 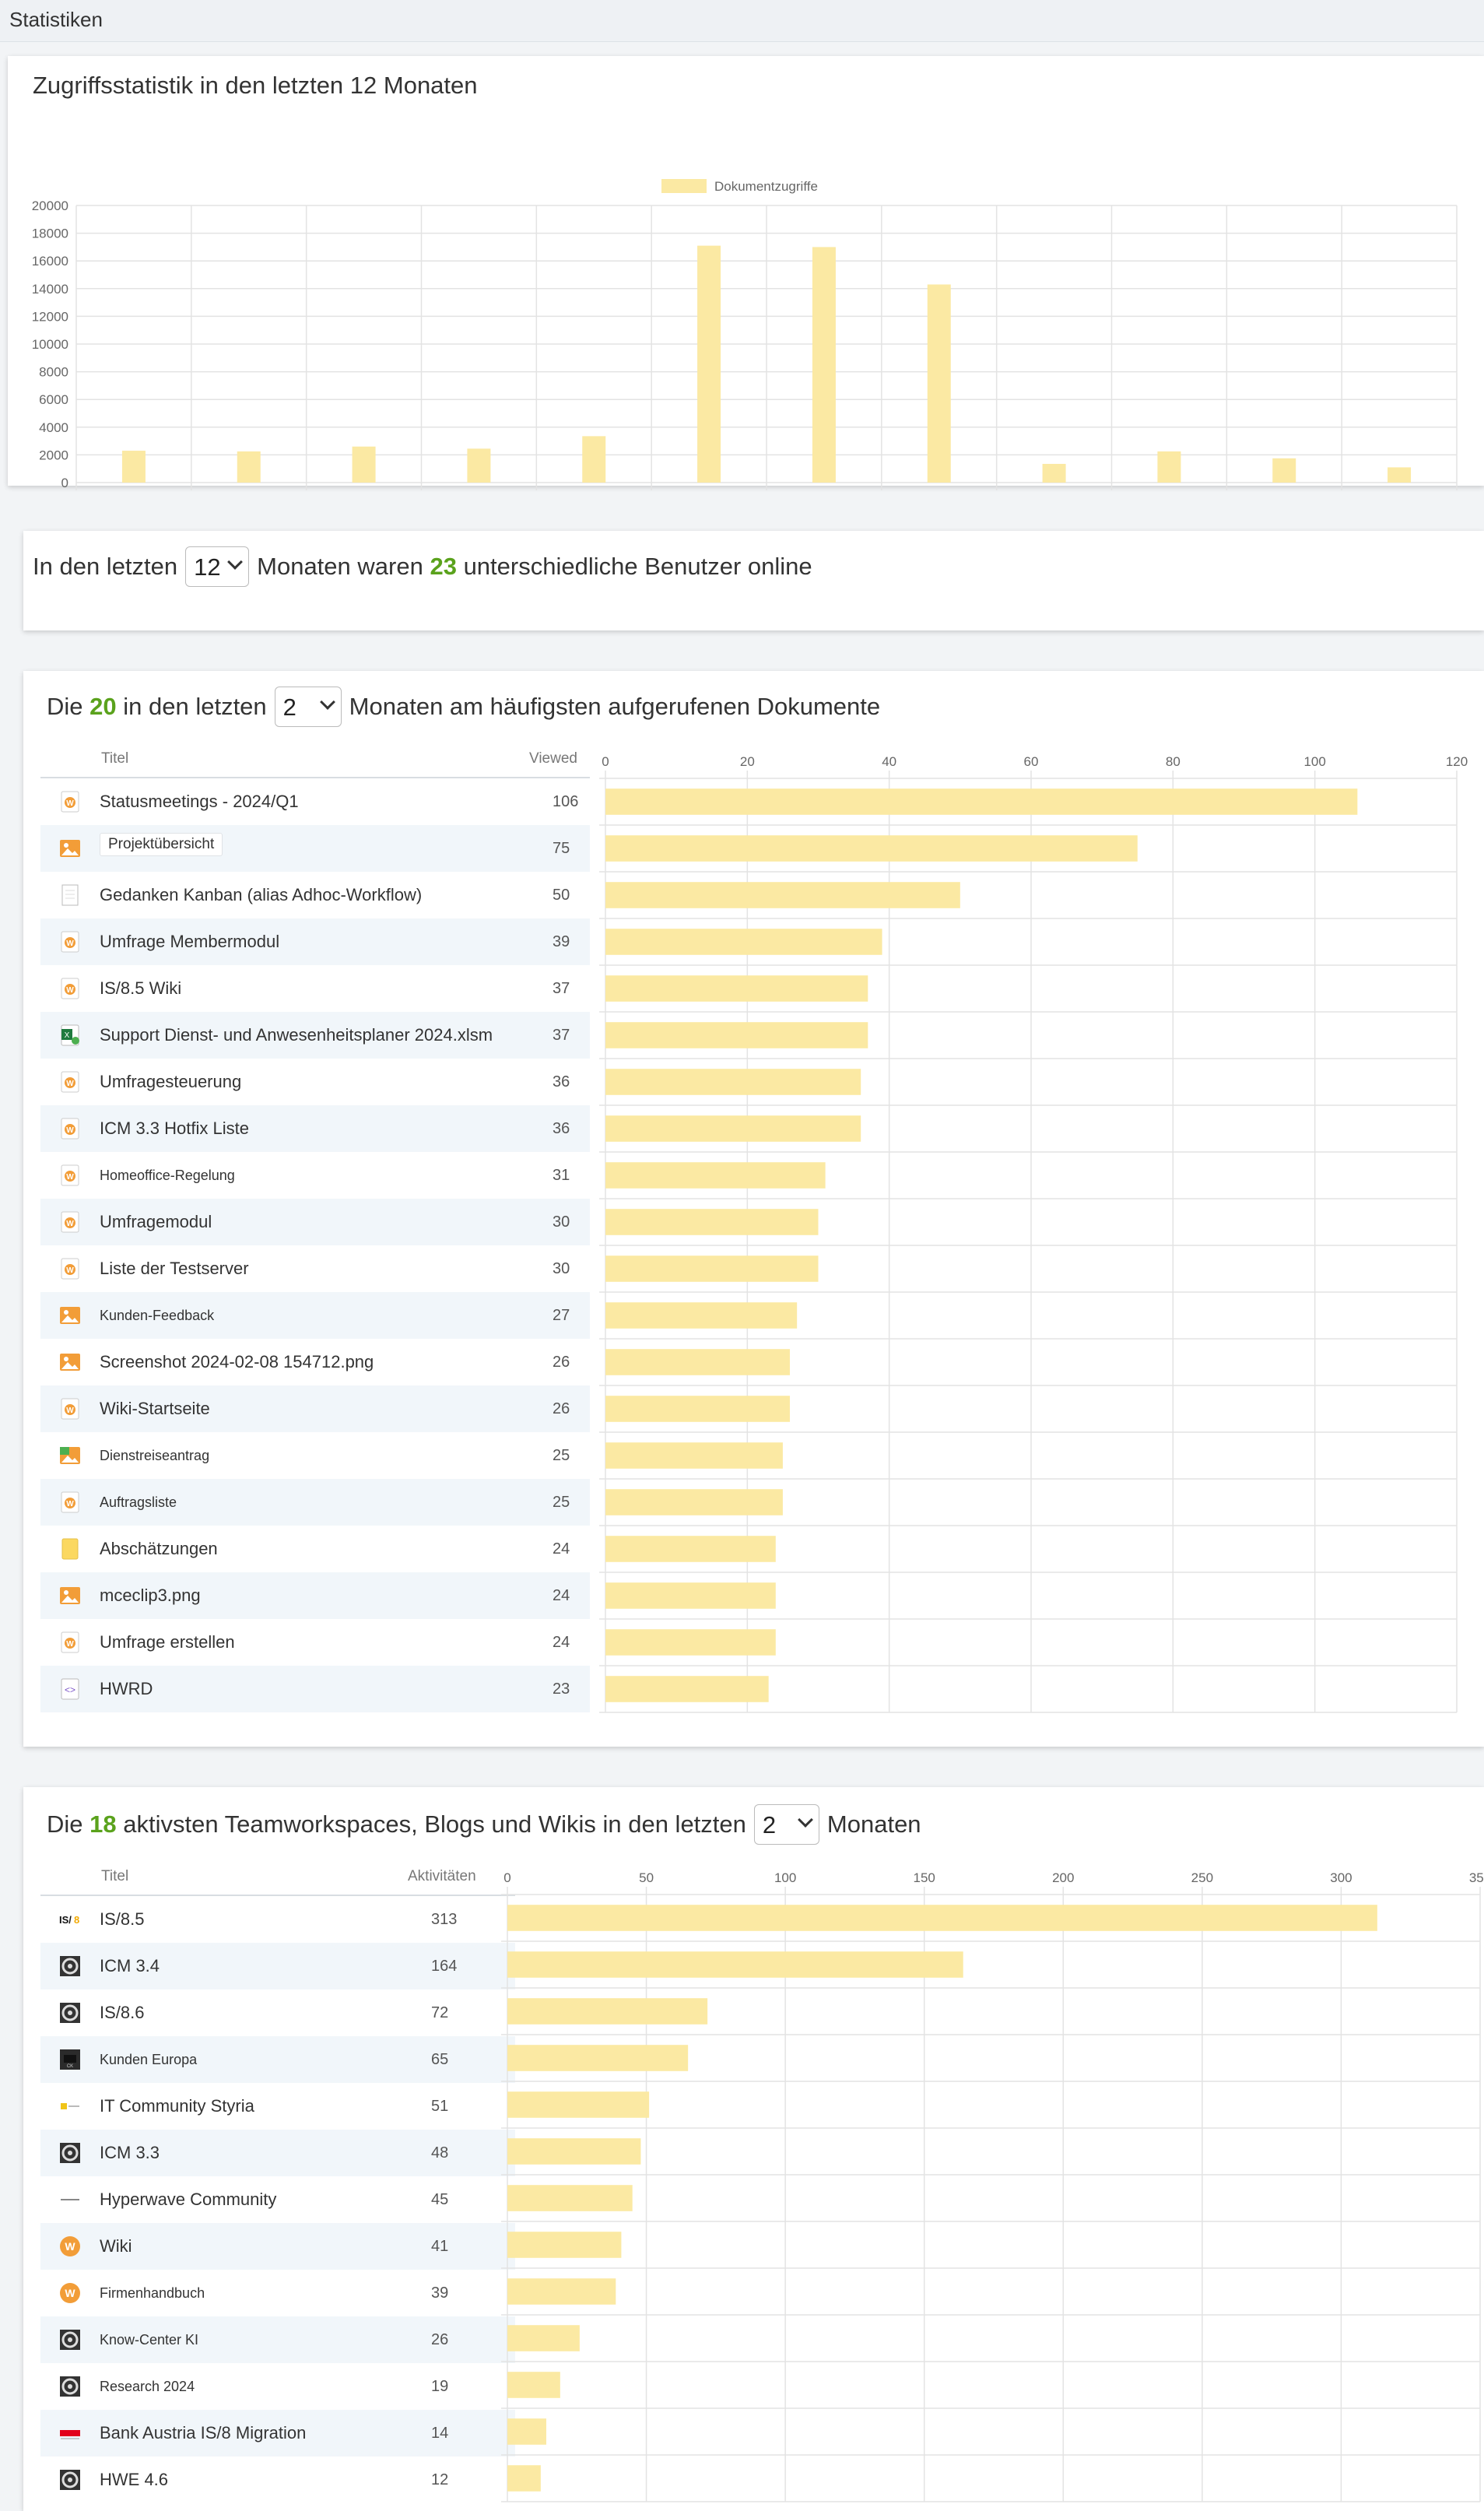 What do you see at coordinates (171, 1081) in the screenshot?
I see `row-title-link: Umfragesteuerung` at bounding box center [171, 1081].